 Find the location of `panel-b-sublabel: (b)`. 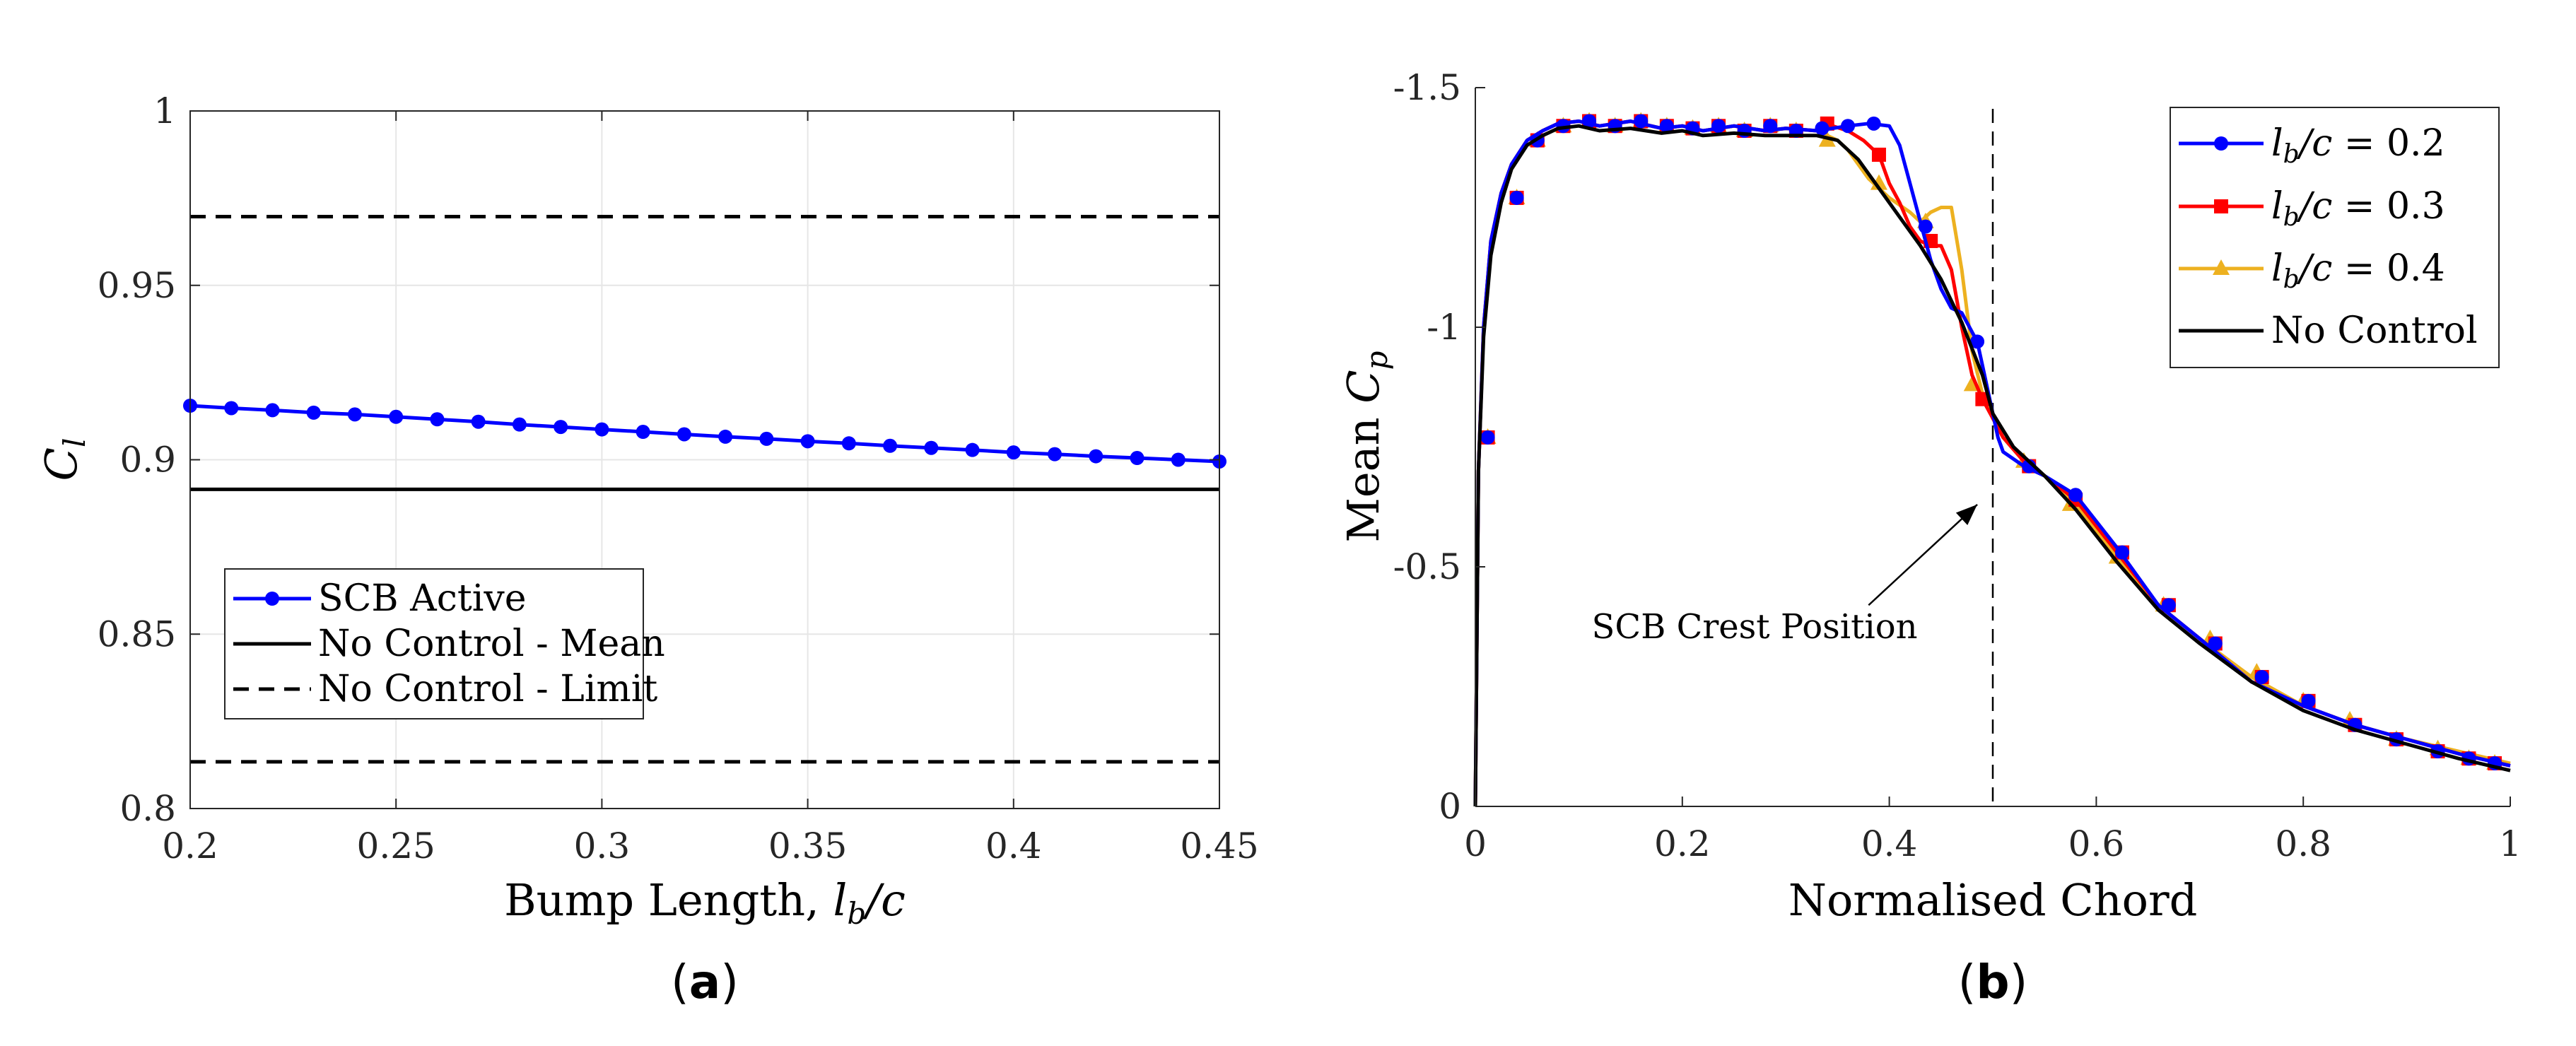

panel-b-sublabel: (b) is located at coordinates (1993, 982).